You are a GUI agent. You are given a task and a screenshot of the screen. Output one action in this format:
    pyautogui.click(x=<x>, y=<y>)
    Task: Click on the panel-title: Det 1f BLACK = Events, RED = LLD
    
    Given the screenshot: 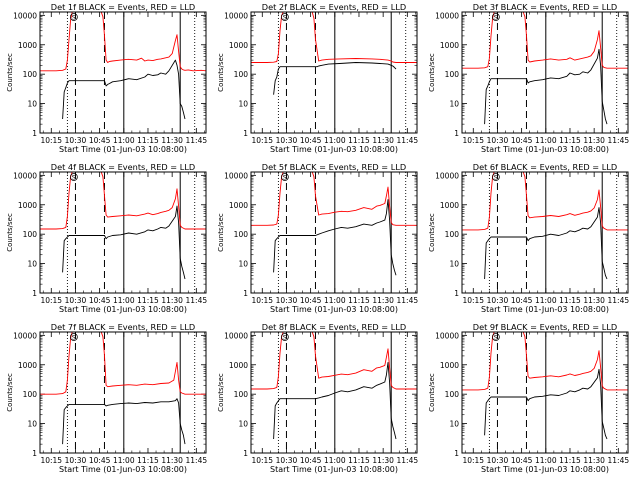 What is the action you would take?
    pyautogui.click(x=123, y=7)
    